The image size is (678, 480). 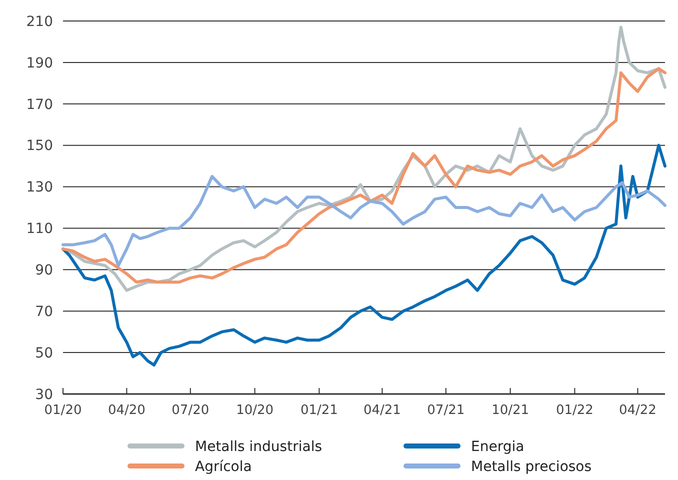 I want to click on y-tick-label: 210, so click(x=39, y=22).